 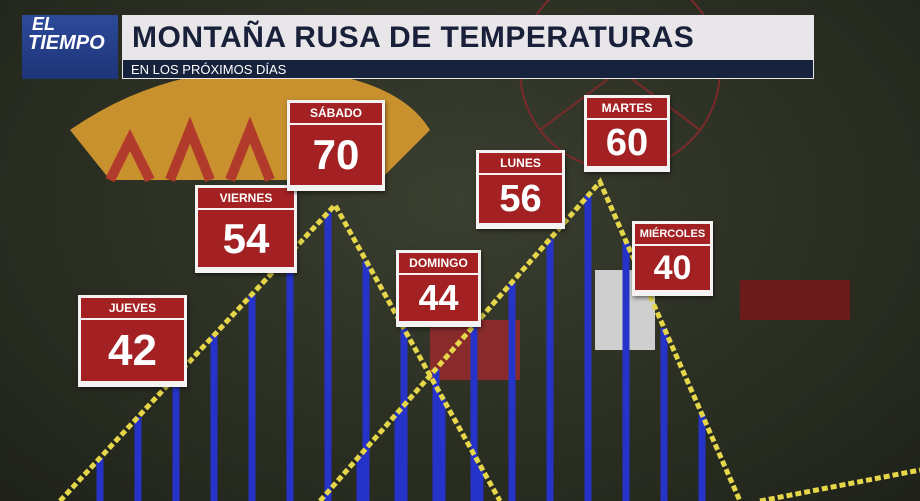 I want to click on day-label: LUNES, so click(x=520, y=163).